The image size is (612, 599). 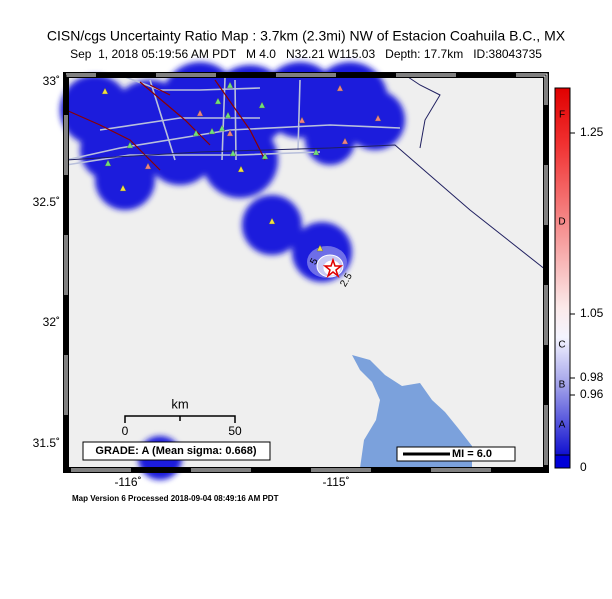 I want to click on colorbar-value: 1.05, so click(x=592, y=313).